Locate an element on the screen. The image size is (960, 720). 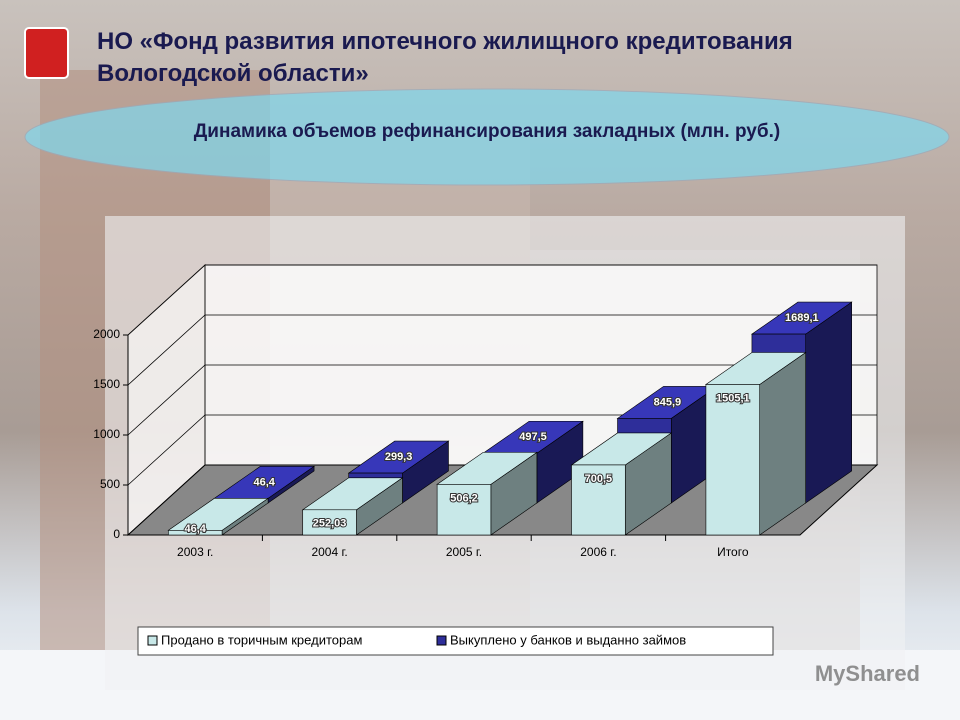
legend is located at coordinates (455, 641).